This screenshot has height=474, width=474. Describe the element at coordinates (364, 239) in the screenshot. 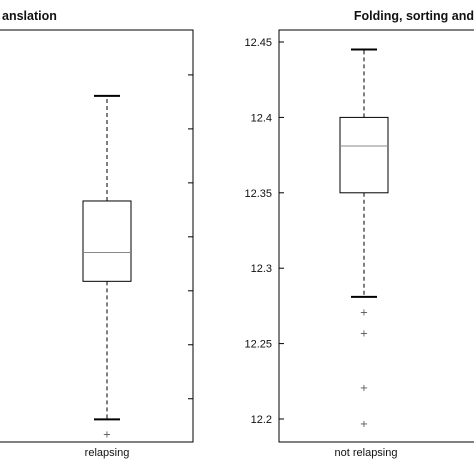

I see `right-boxplot: + + + +` at that location.